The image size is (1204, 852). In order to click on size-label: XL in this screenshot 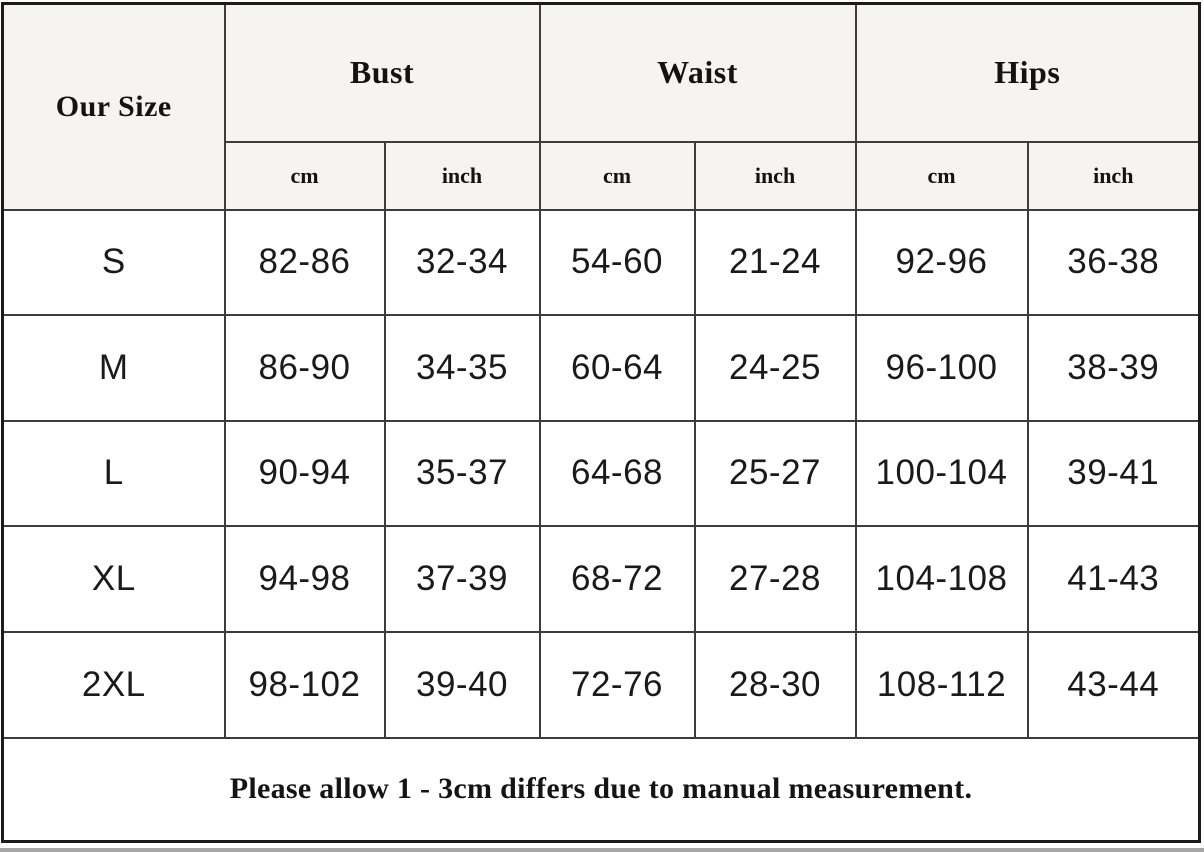, I will do `click(113, 579)`.